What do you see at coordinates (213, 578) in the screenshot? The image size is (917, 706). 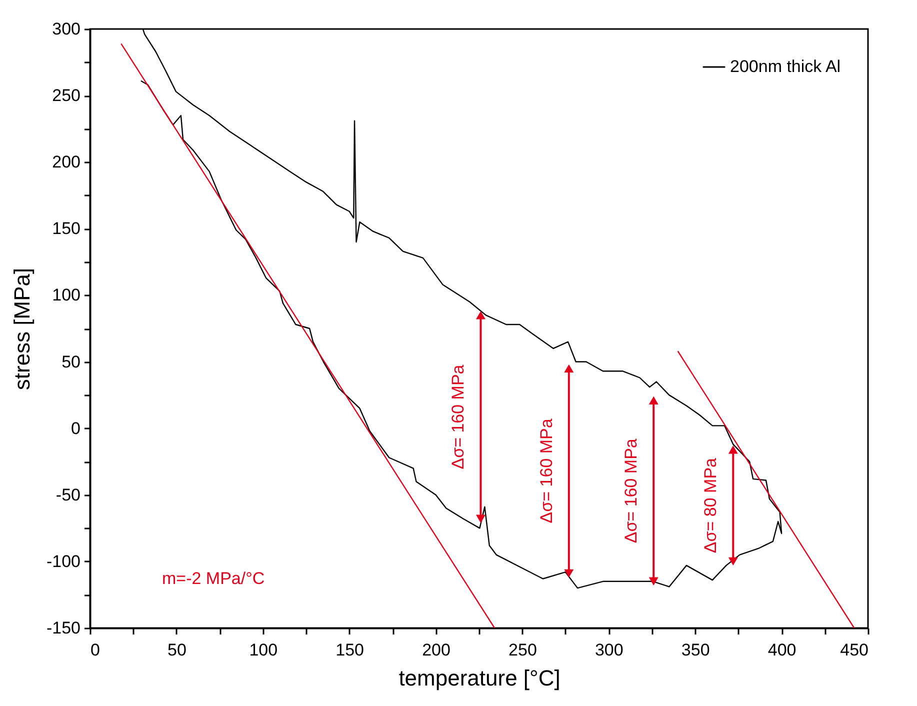 I see `annotation: m=-2 MPa/°C` at bounding box center [213, 578].